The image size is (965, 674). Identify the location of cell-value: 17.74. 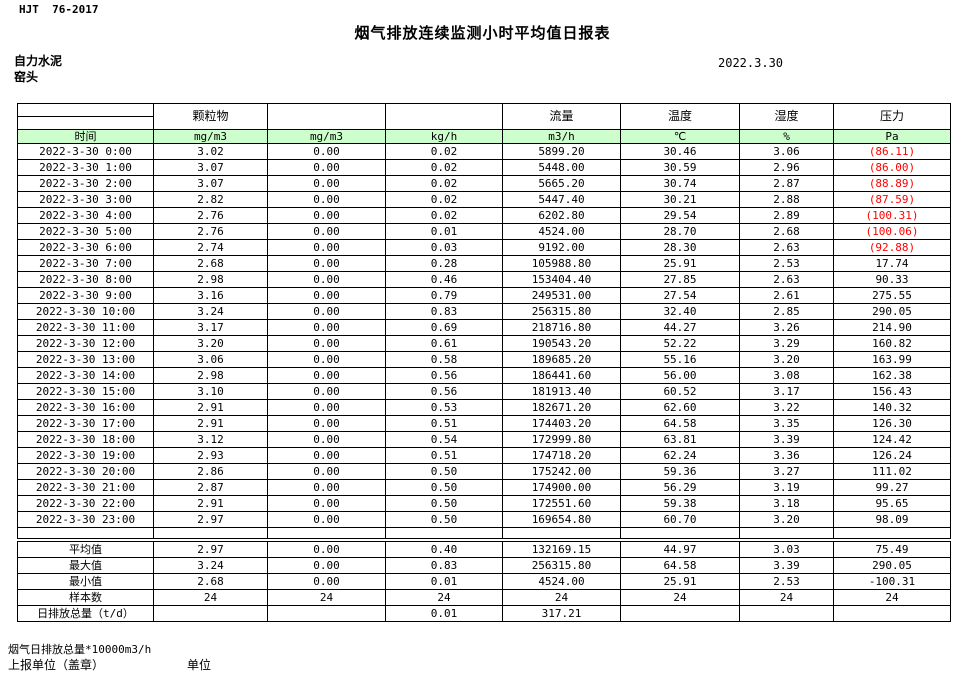
(892, 263).